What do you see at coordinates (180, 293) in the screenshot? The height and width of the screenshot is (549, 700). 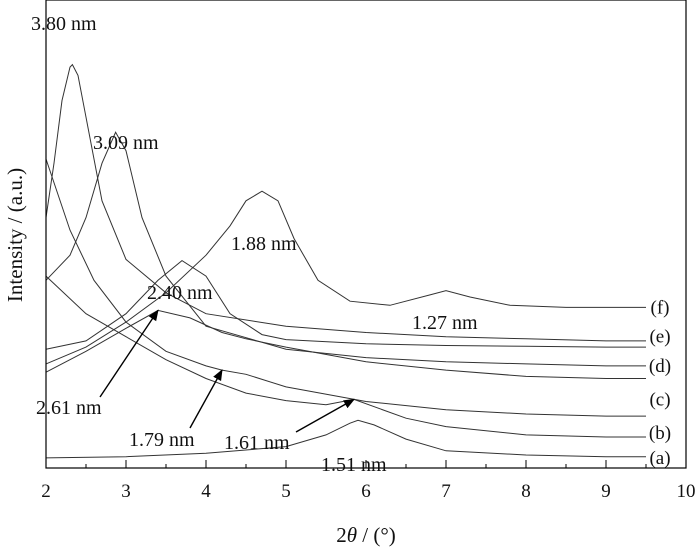 I see `peak-label: 2.40 nm` at bounding box center [180, 293].